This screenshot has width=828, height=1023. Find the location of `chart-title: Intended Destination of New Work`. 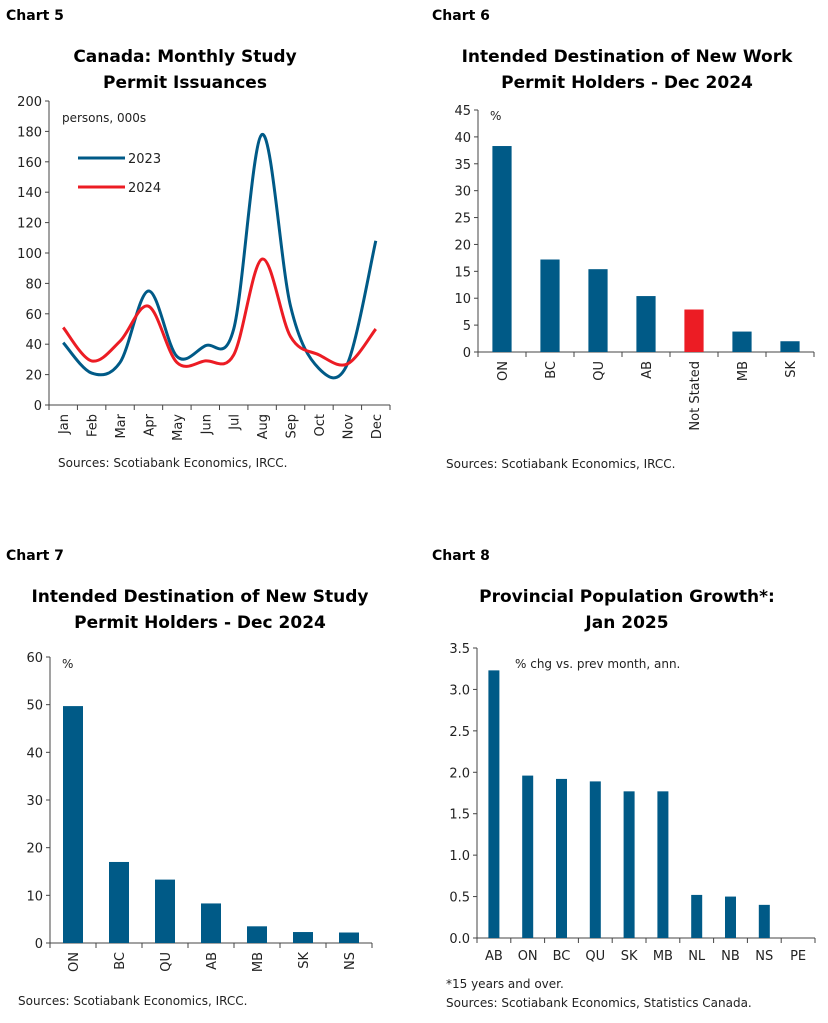

chart-title: Intended Destination of New Work is located at coordinates (627, 57).